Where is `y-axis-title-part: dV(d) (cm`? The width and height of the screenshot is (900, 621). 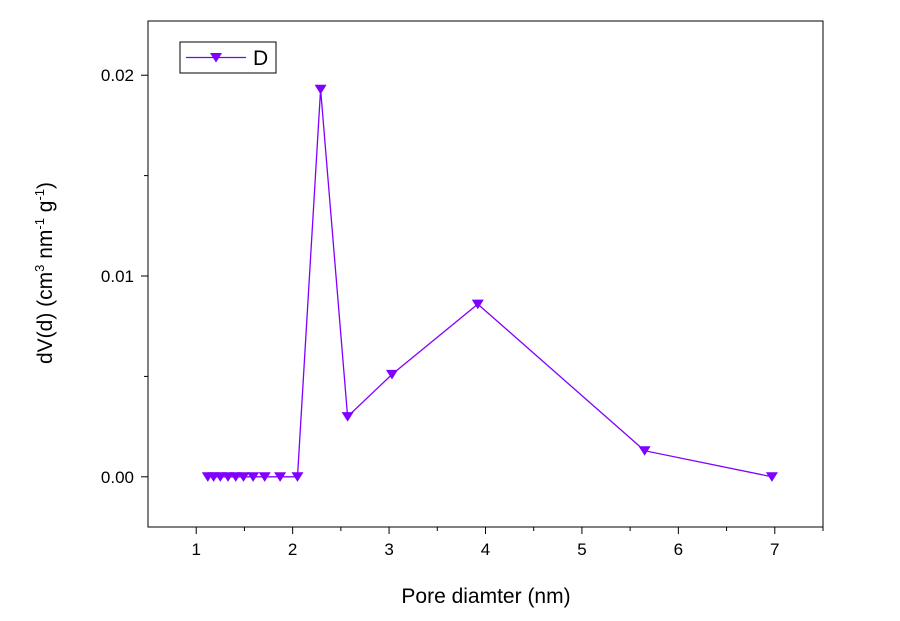
y-axis-title-part: dV(d) (cm is located at coordinates (45, 318).